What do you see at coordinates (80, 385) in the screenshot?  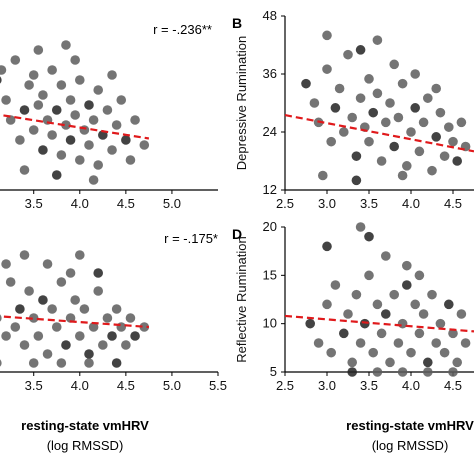 I see `x-tick-label: 4.0` at bounding box center [80, 385].